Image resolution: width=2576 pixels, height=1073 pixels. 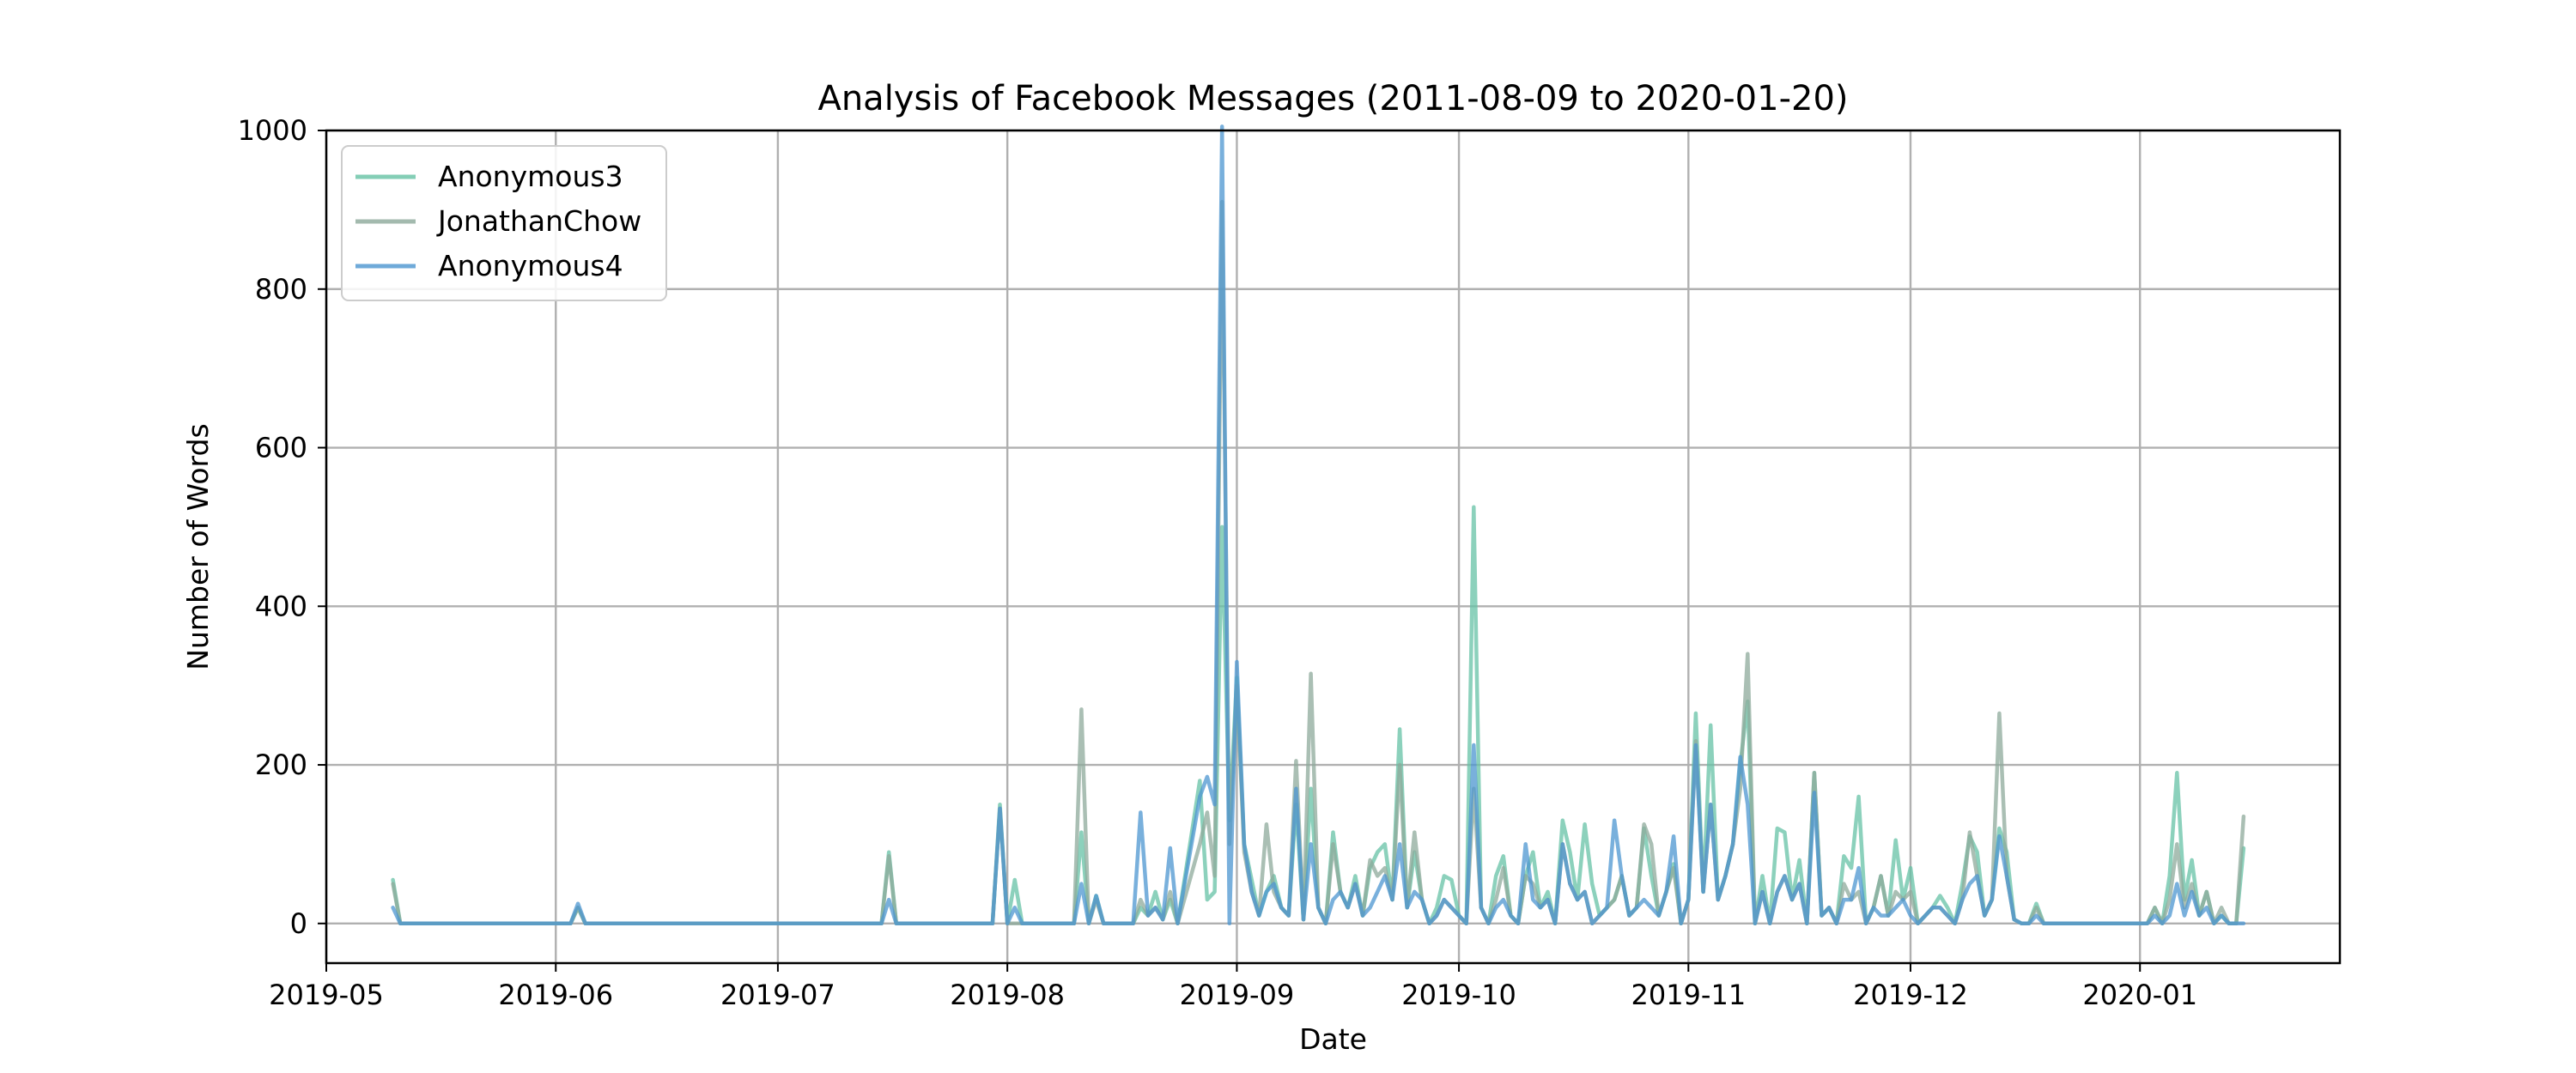 I want to click on legend-label-anonymous4: Anonymous4, so click(x=530, y=265).